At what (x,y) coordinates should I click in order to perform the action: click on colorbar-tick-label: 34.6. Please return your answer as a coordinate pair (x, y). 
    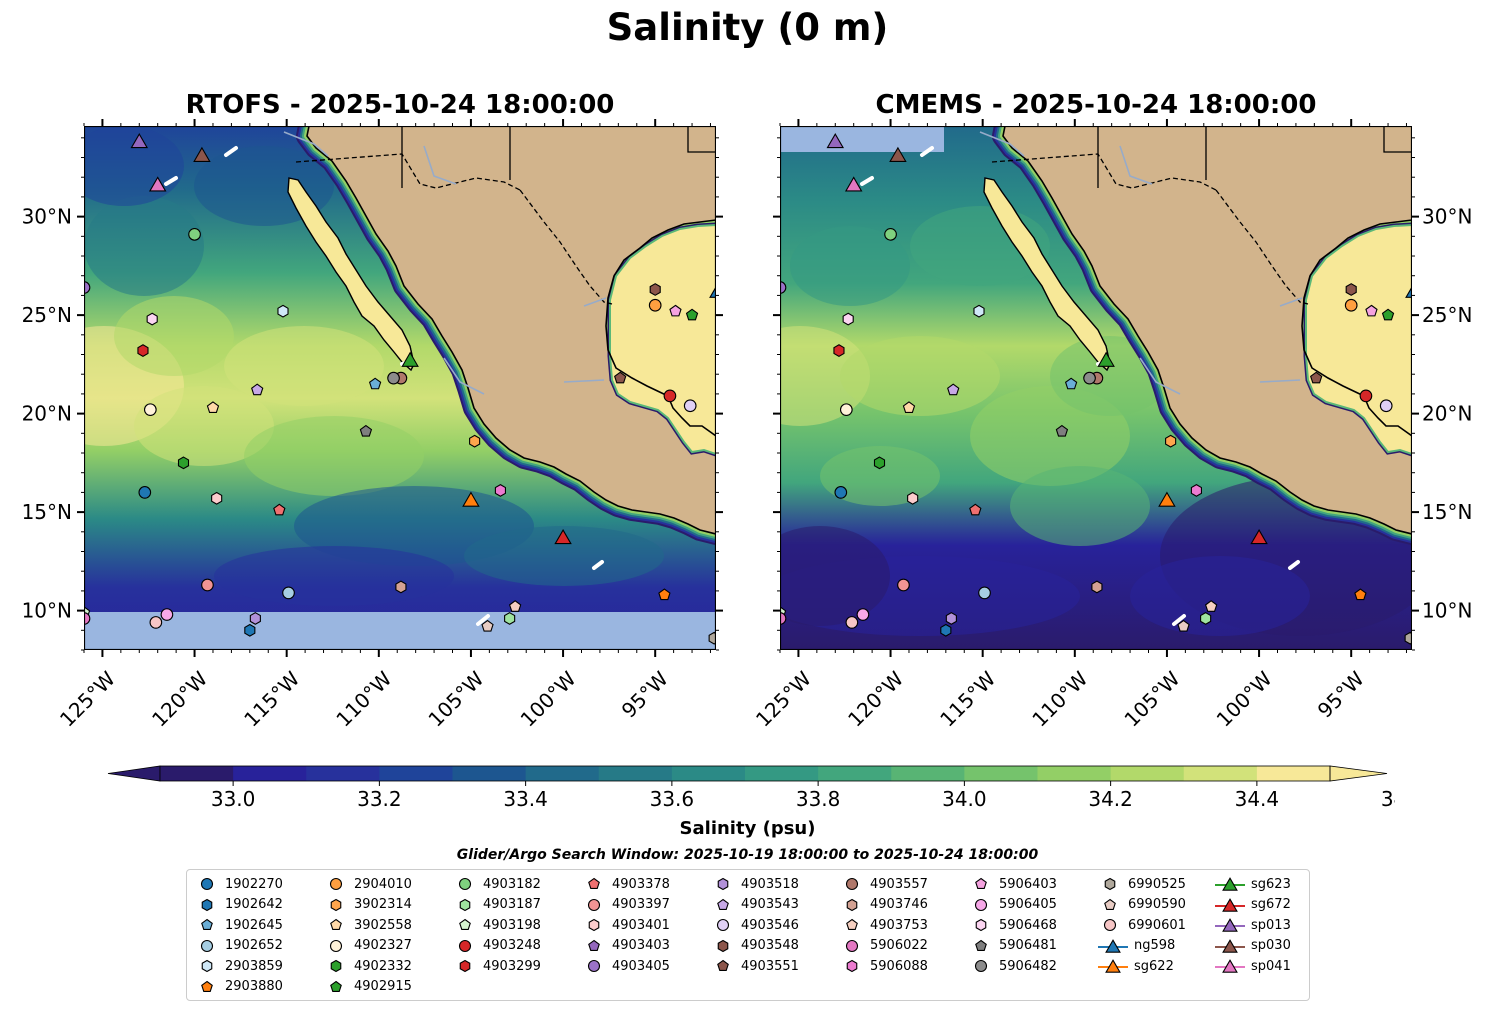
    Looking at the image, I should click on (1388, 799).